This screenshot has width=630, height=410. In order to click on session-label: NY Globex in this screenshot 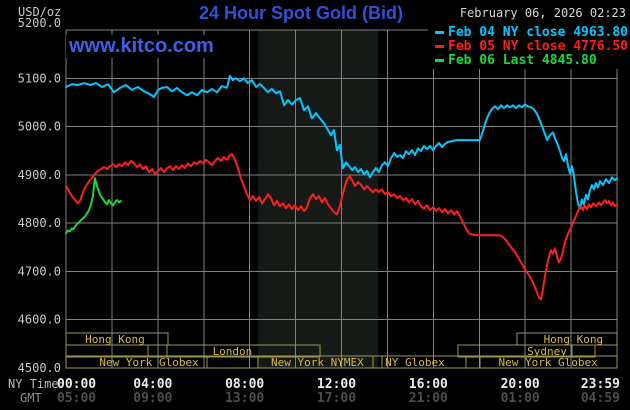, I will do `click(415, 362)`.